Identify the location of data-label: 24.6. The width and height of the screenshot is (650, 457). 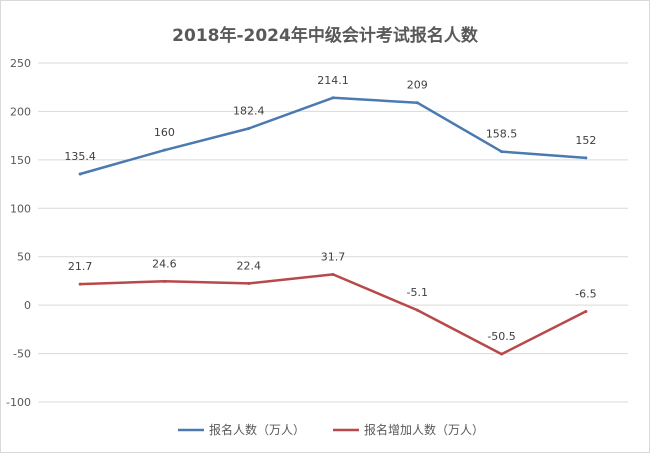
(164, 263).